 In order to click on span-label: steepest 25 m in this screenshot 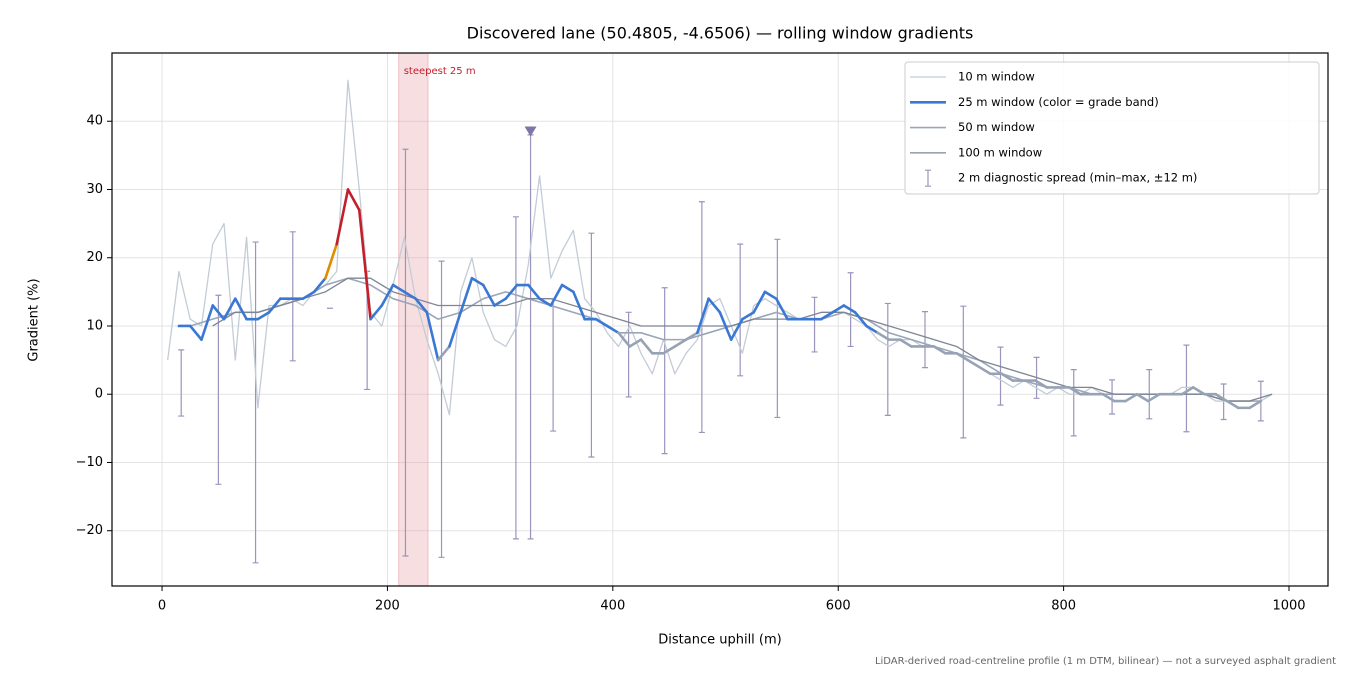, I will do `click(440, 71)`.